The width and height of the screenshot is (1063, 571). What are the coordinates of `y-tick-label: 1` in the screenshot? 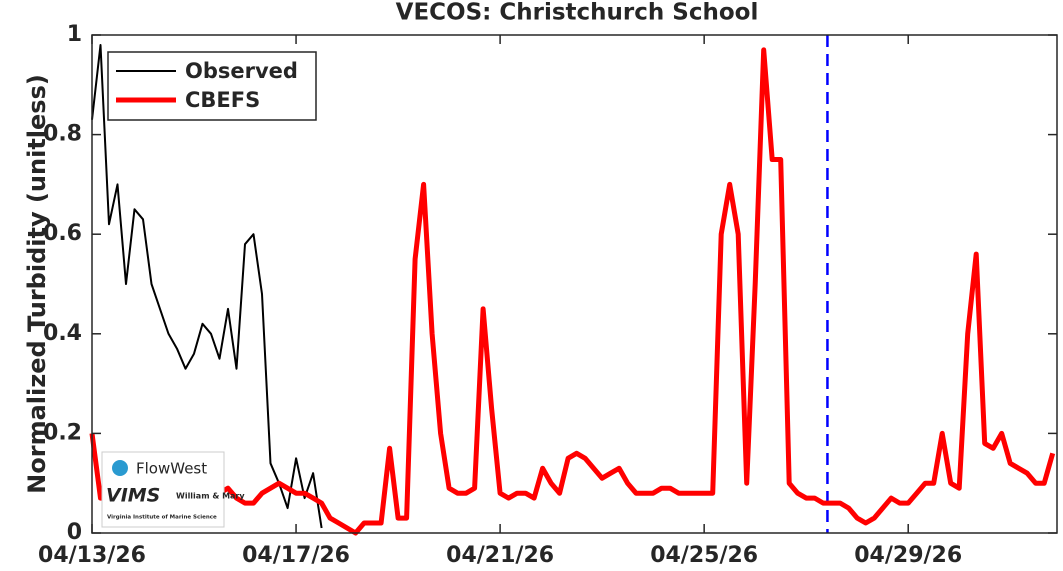 It's located at (74, 34).